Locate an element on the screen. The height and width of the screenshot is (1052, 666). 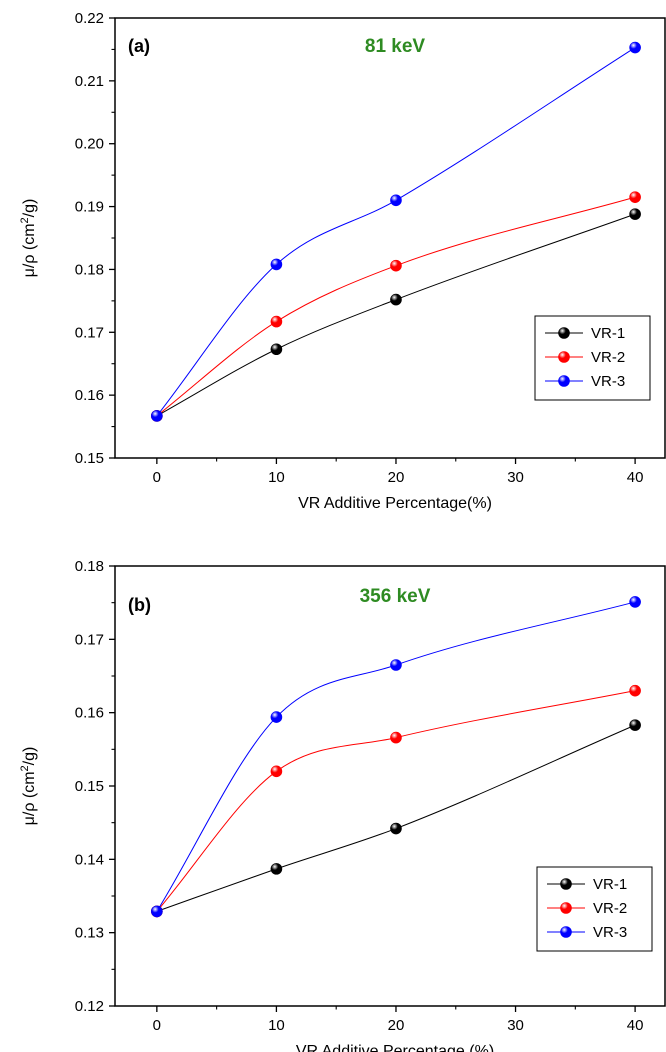
y-tick-label: 0.21 is located at coordinates (89, 81).